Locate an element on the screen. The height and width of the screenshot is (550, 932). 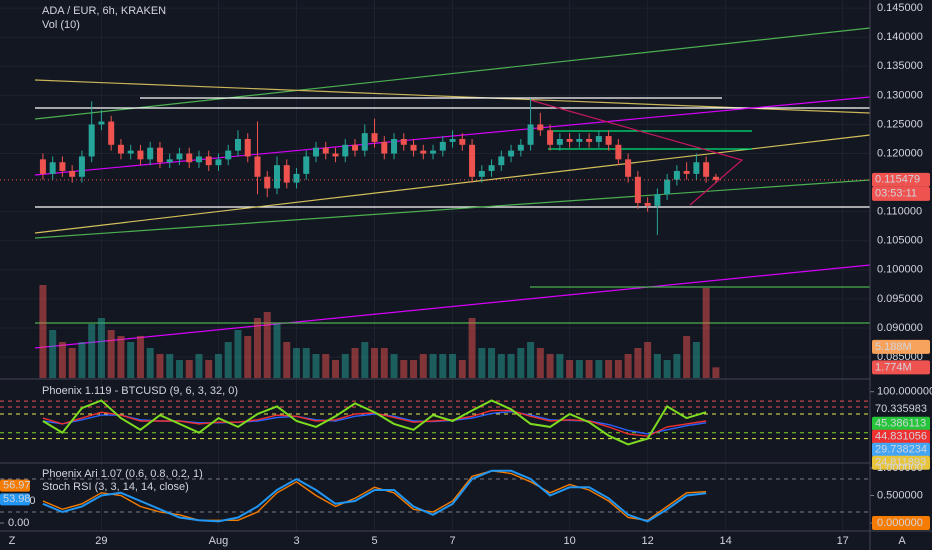
y-tick-label: 0.130000 is located at coordinates (900, 95).